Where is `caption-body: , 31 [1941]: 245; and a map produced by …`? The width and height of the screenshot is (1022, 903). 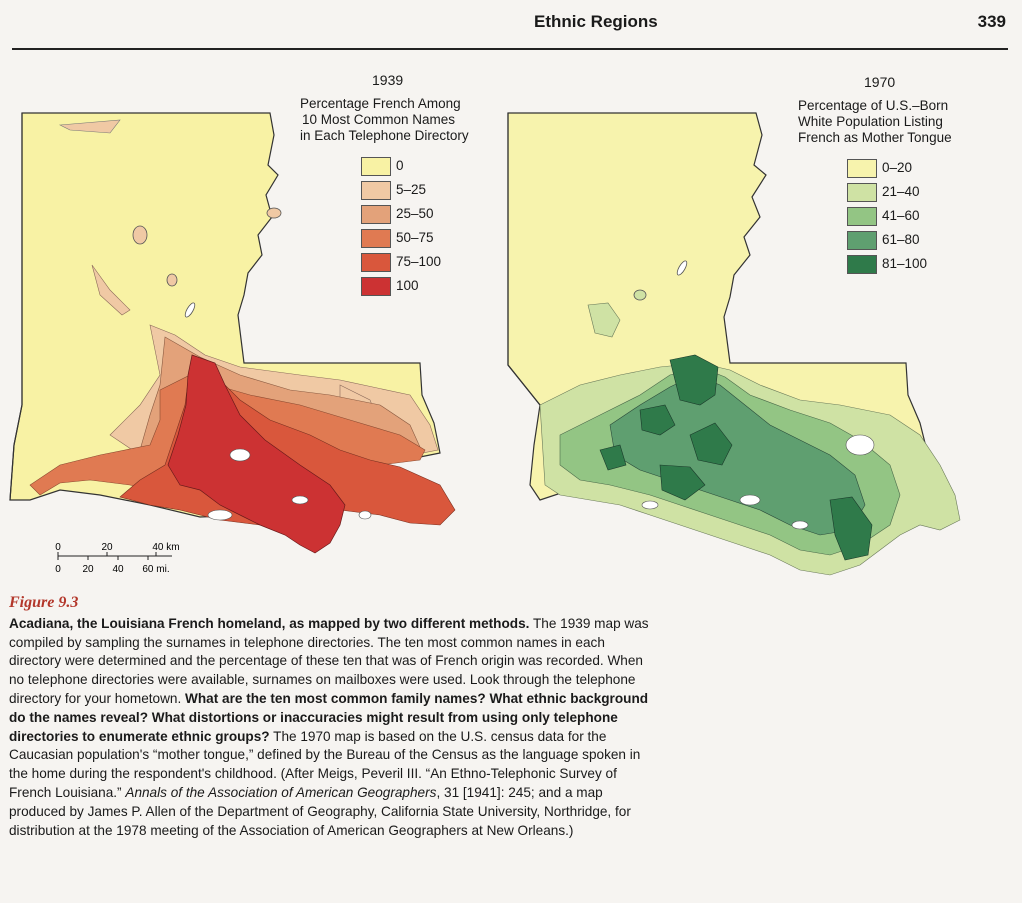 caption-body: , 31 [1941]: 245; and a map produced by … is located at coordinates (320, 811).